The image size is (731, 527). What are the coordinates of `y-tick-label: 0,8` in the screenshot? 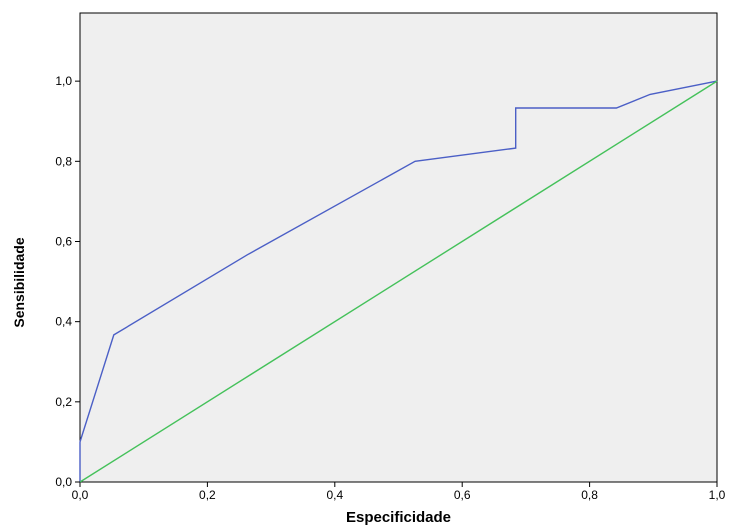 It's located at (63, 161).